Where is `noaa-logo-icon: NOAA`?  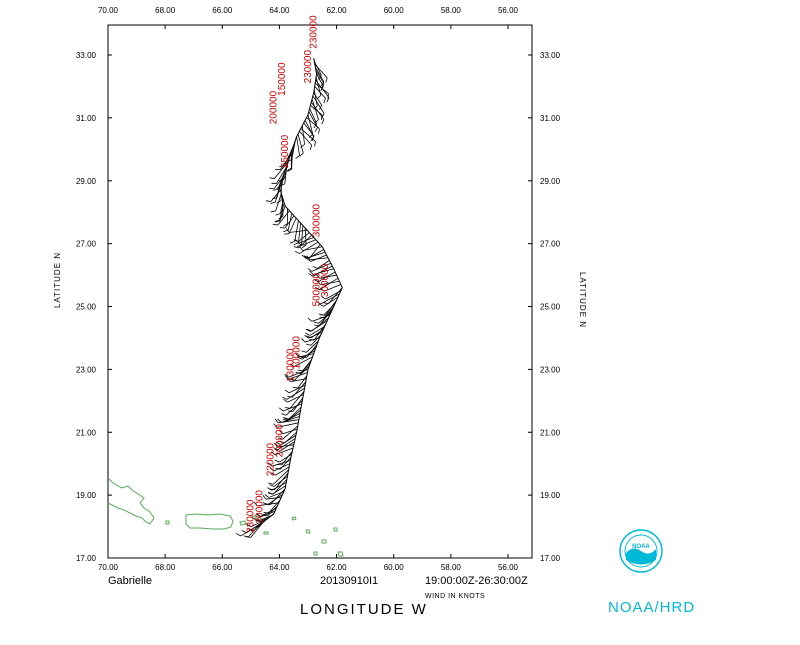
noaa-logo-icon: NOAA is located at coordinates (641, 551).